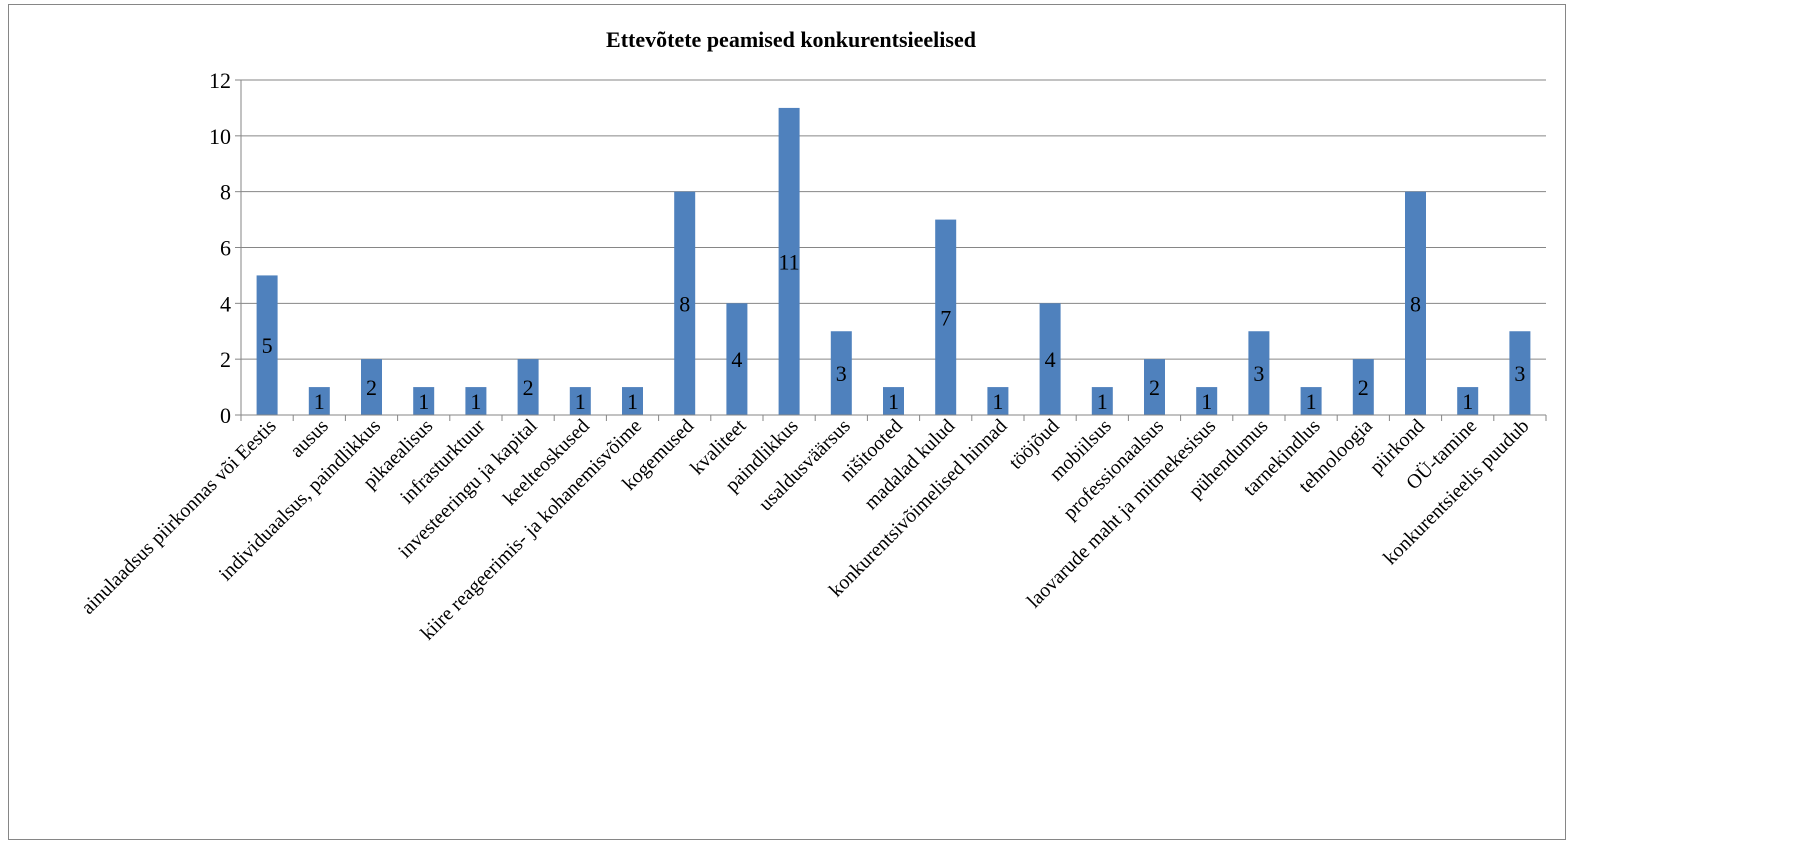 This screenshot has width=1811, height=846. Describe the element at coordinates (225, 415) in the screenshot. I see `y-tick-label: 0` at that location.